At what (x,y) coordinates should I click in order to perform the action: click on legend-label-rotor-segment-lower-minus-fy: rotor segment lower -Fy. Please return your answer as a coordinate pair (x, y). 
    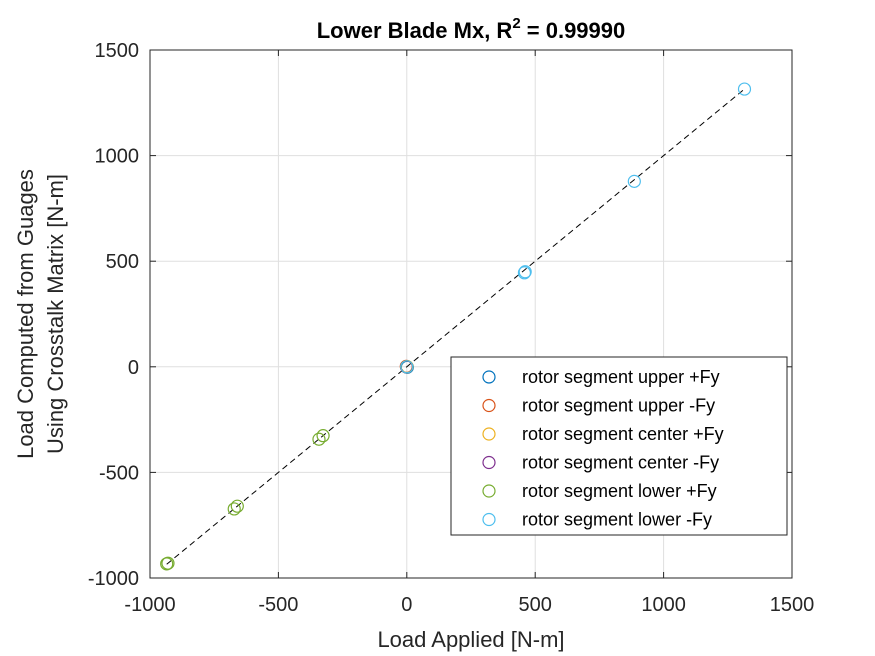
    Looking at the image, I should click on (617, 520).